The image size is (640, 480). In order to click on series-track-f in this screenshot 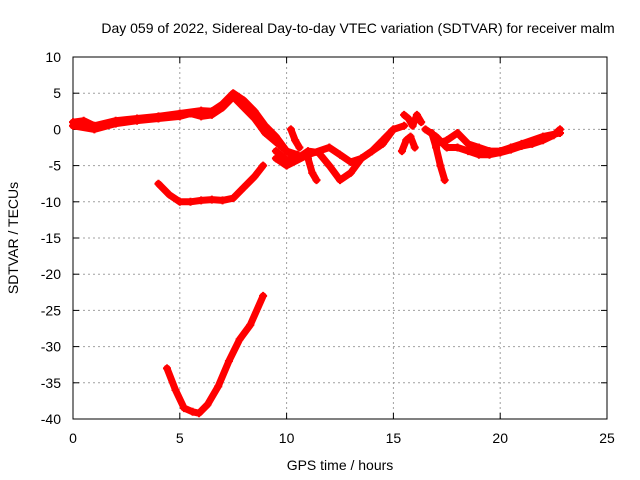, I will do `click(413, 120)`.